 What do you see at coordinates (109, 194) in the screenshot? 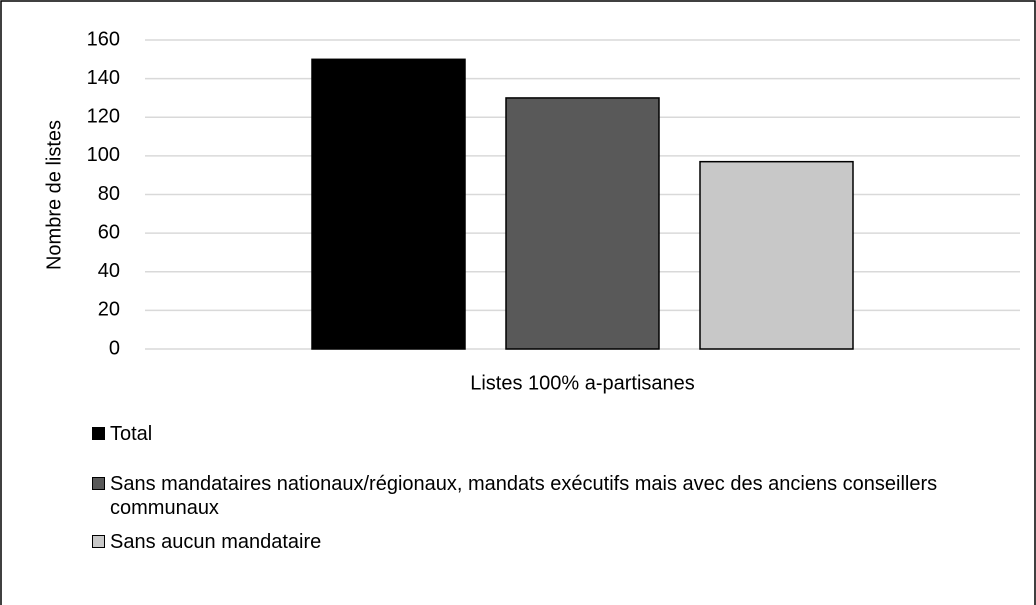
I see `y-tick-label: 80` at bounding box center [109, 194].